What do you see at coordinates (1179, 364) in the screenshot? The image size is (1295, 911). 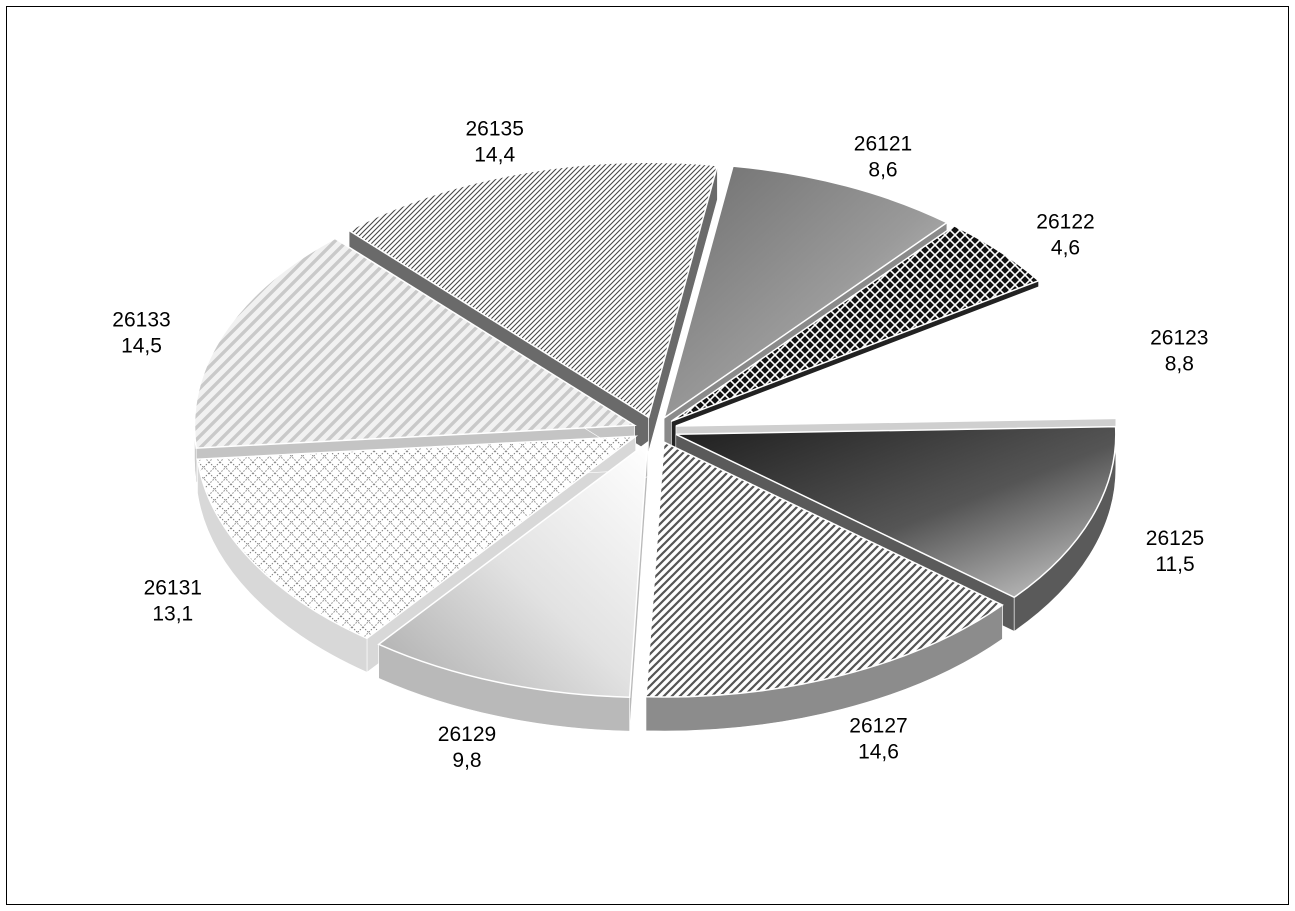 I see `slice-value: 8,8` at bounding box center [1179, 364].